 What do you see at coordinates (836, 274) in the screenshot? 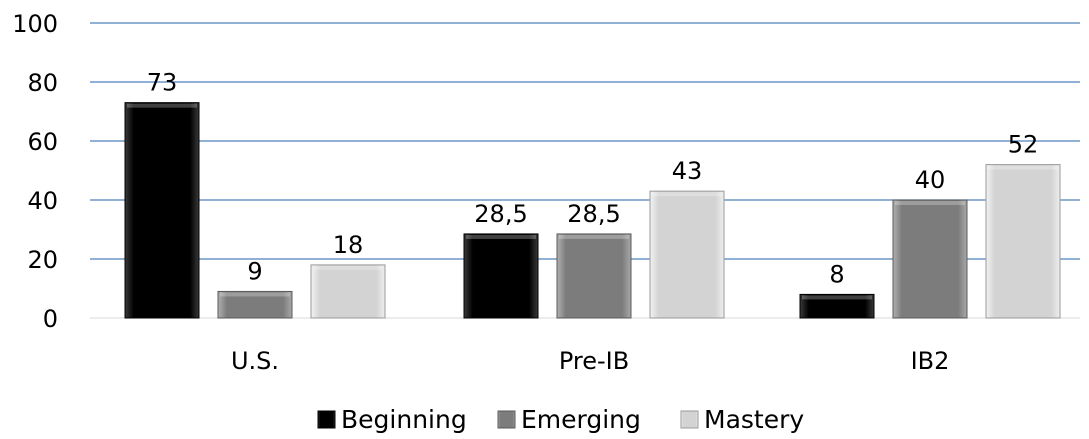
I see `data-label: 8` at bounding box center [836, 274].